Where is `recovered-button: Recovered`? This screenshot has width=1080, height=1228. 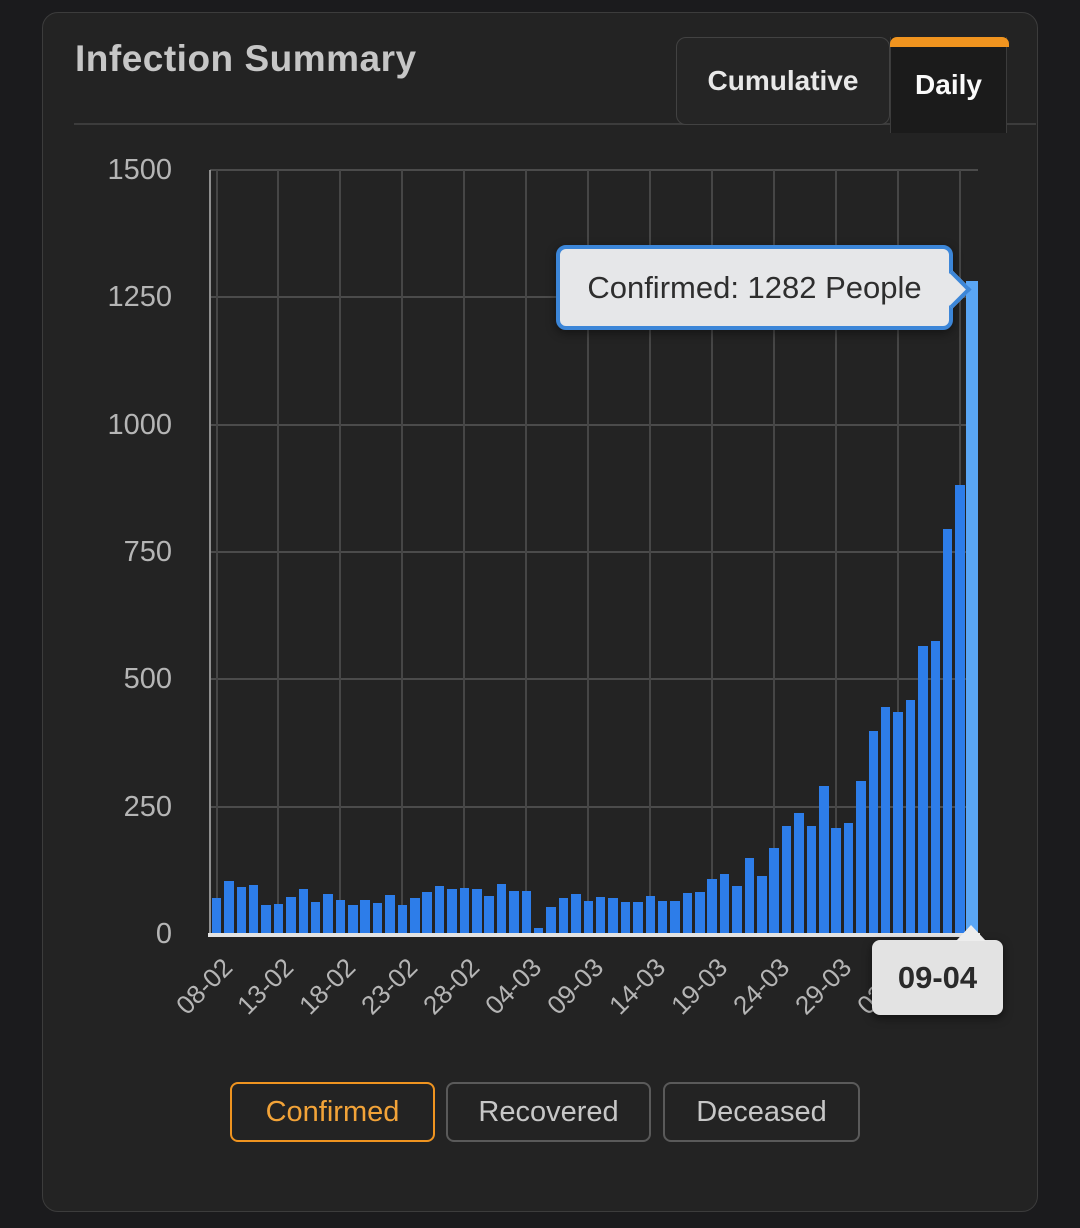
recovered-button: Recovered is located at coordinates (548, 1112).